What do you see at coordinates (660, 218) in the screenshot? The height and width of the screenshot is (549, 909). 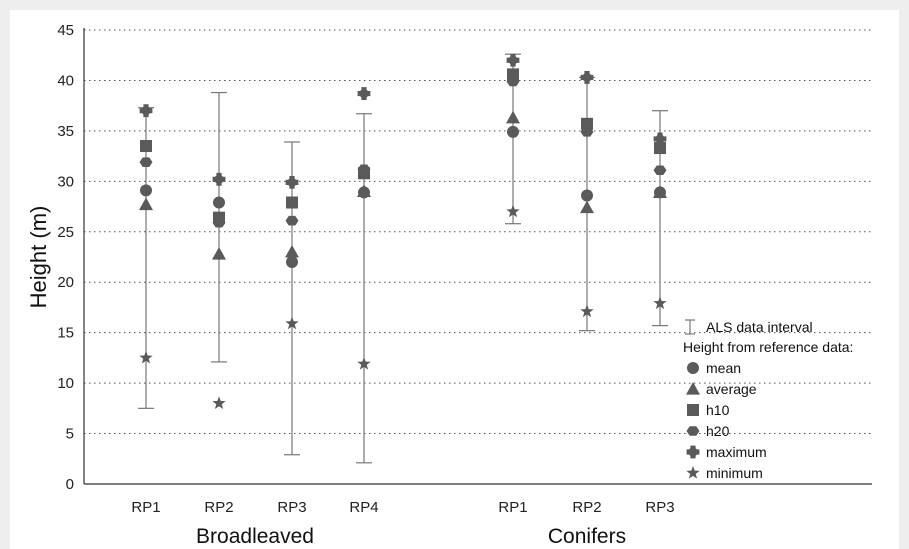 I see `plot-conifers-rp3` at bounding box center [660, 218].